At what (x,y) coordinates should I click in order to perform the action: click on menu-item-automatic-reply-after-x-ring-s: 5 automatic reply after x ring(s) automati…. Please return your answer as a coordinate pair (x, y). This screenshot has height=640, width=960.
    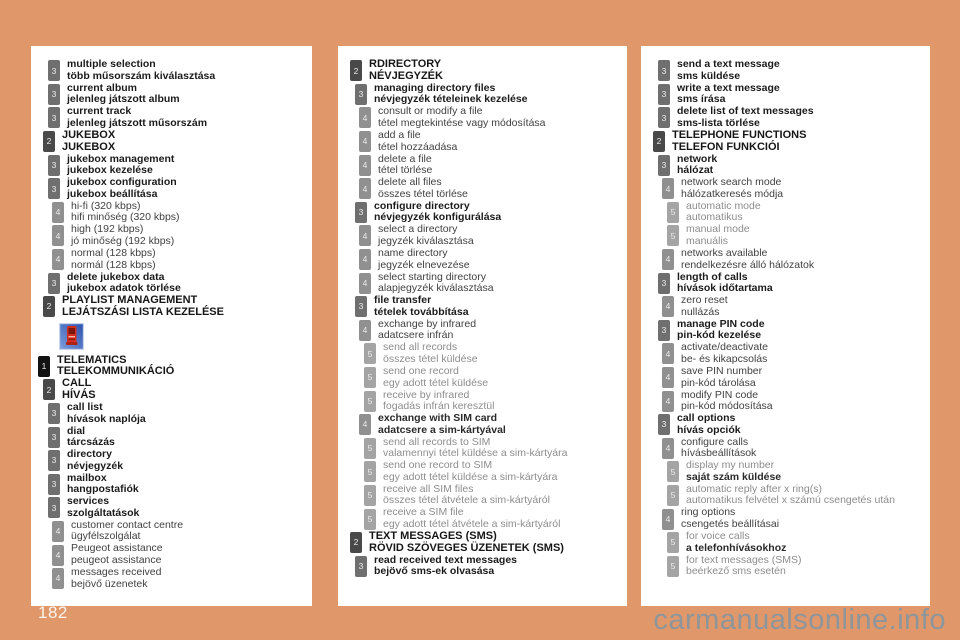
    Looking at the image, I should click on (785, 495).